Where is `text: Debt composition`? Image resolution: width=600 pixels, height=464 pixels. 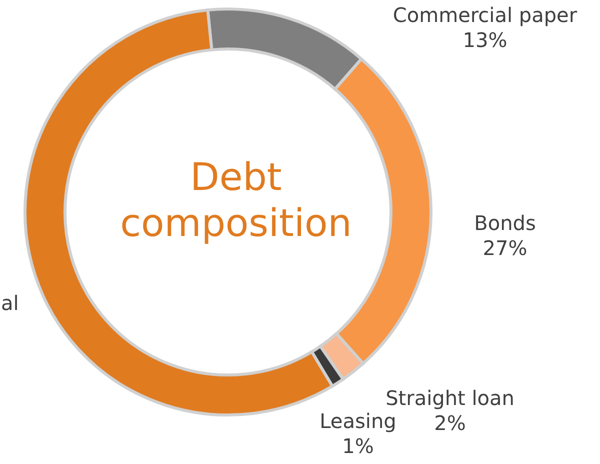 text: Debt composition is located at coordinates (236, 200).